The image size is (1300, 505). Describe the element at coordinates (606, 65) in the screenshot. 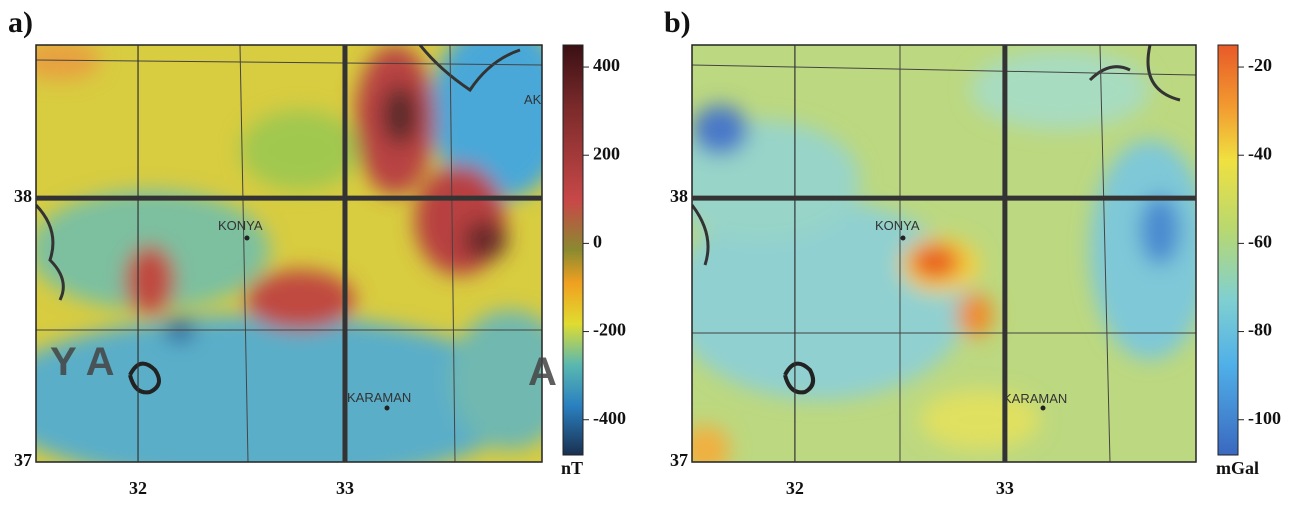

I see `colorbar-tick-label: 400` at that location.